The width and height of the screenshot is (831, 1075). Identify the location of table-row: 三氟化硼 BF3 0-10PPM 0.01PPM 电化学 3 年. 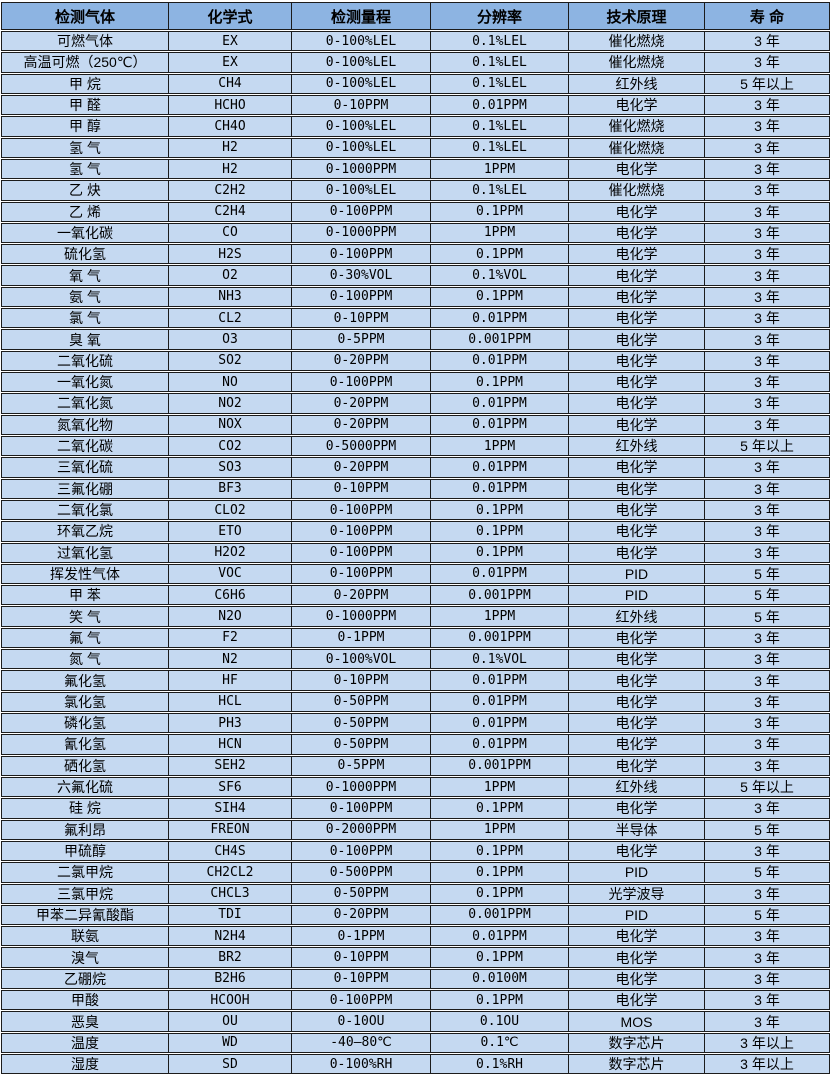
(415, 488).